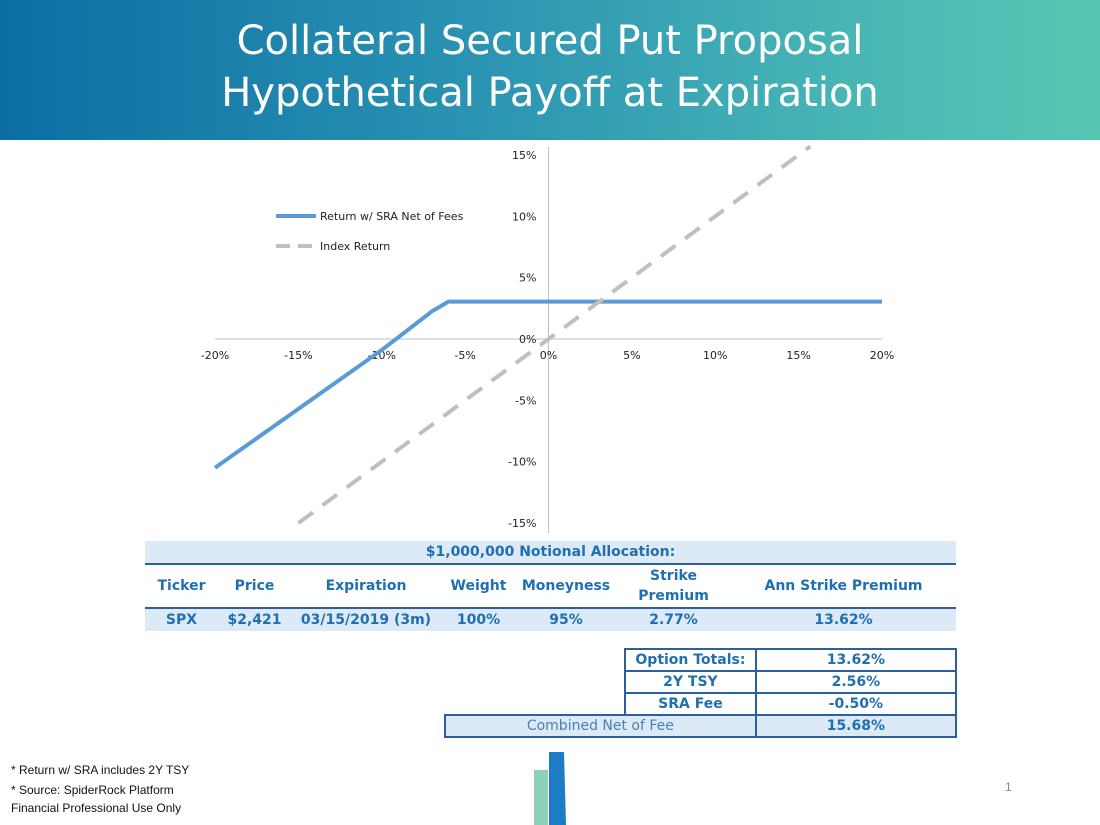 The height and width of the screenshot is (825, 1100). Describe the element at coordinates (527, 278) in the screenshot. I see `y-tick-label: 5%` at that location.